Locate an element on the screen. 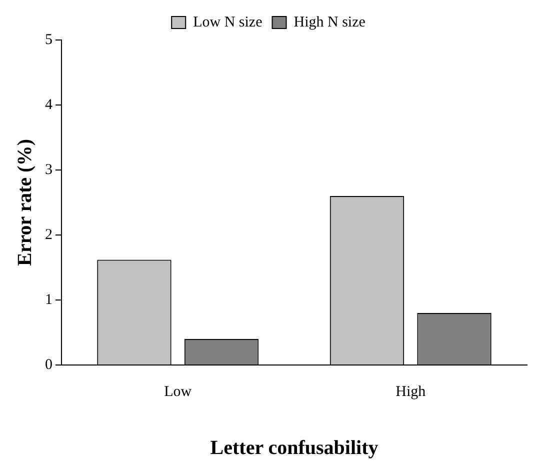 The image size is (547, 475). y-axis-title: Error rate (%) is located at coordinates (25, 202).